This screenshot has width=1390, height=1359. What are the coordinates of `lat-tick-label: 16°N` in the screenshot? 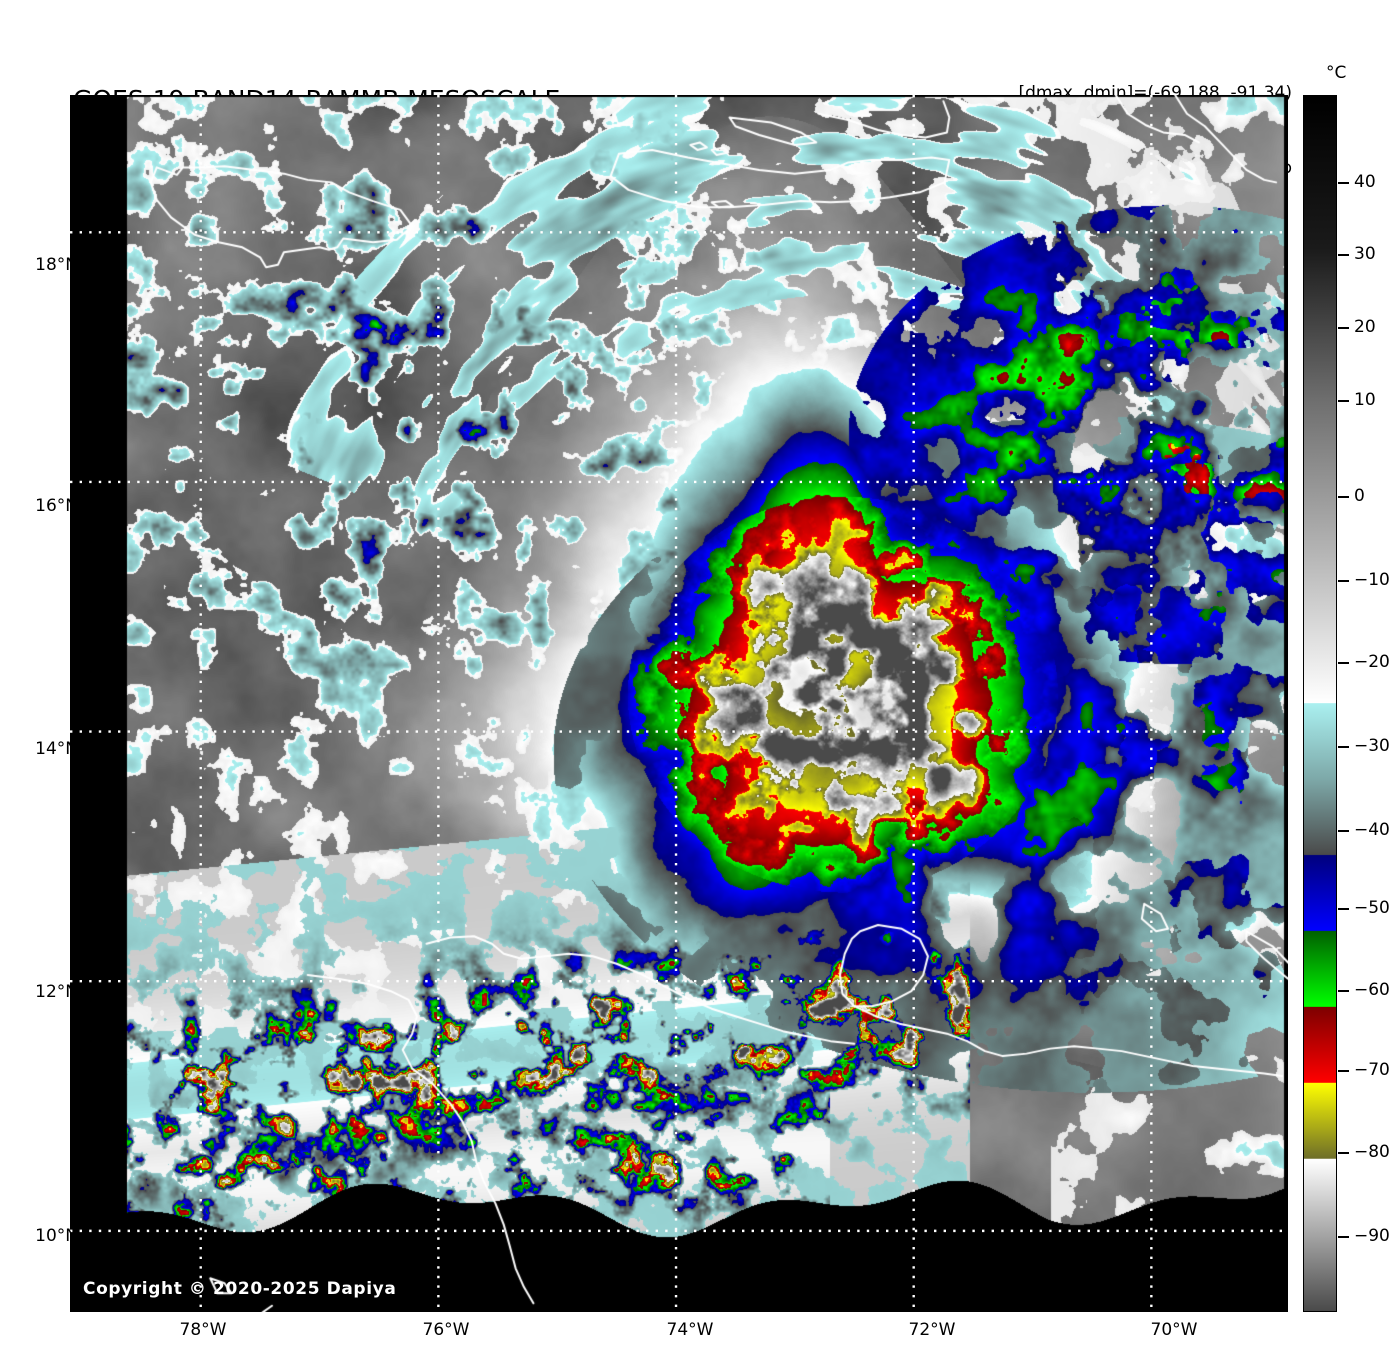 It's located at (56, 506).